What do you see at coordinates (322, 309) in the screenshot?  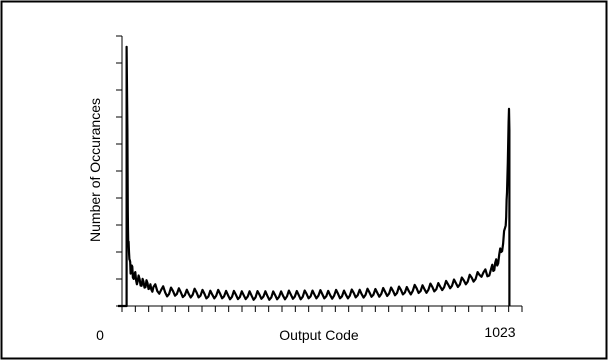 I see `x-axis-ticks` at bounding box center [322, 309].